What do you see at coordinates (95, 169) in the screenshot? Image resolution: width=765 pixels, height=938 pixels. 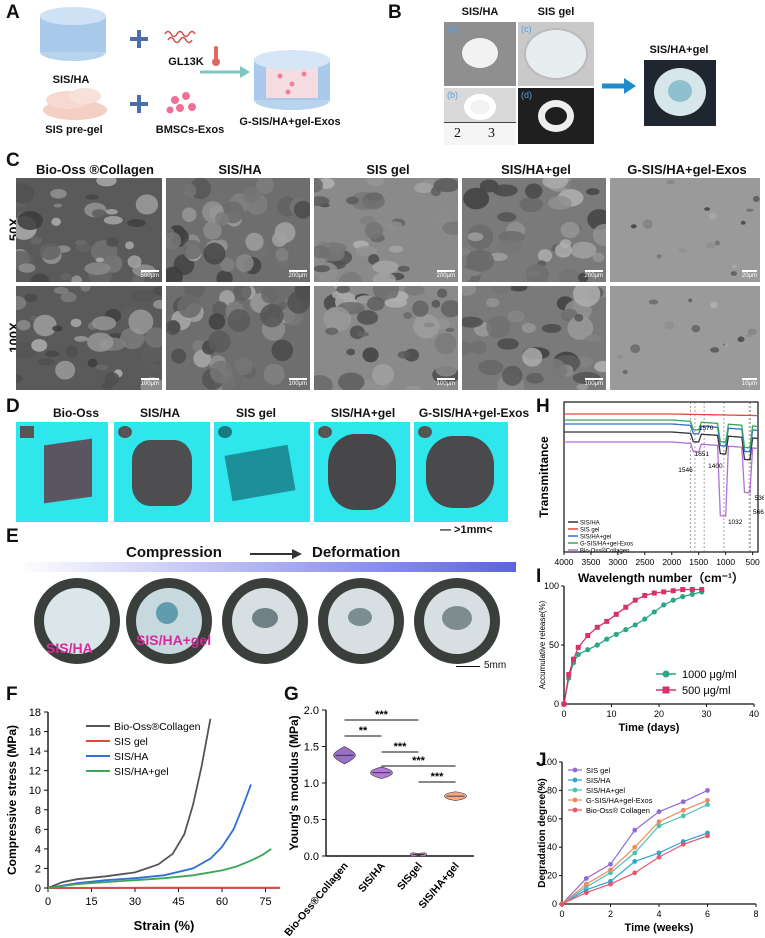 I see `c-col-1: Bio-Oss ®Collagen` at bounding box center [95, 169].